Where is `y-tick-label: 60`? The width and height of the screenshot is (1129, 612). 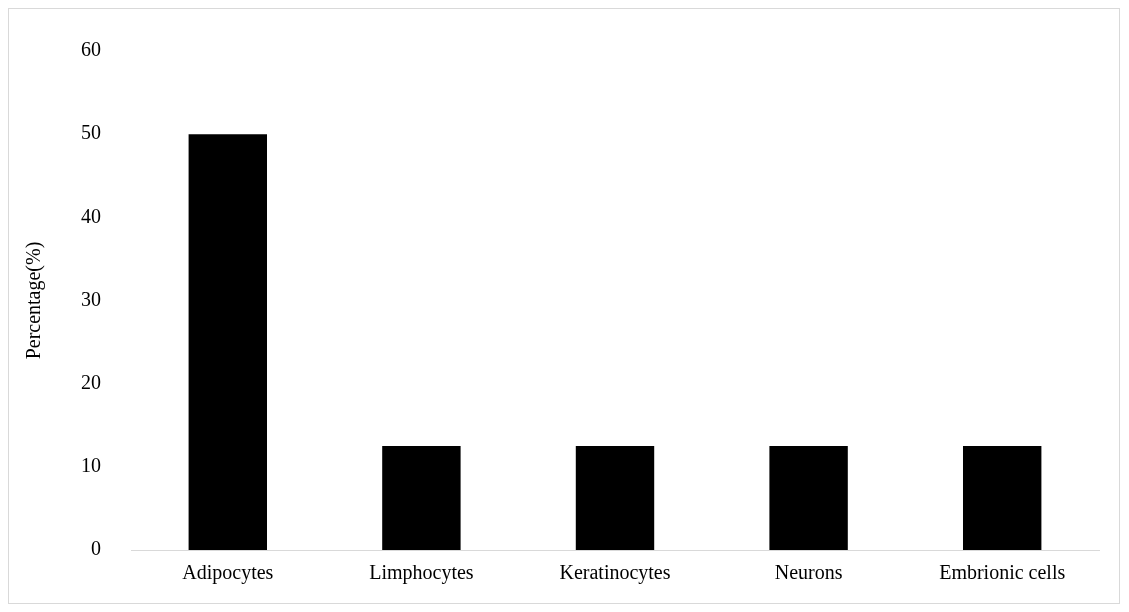
y-tick-label: 60 is located at coordinates (91, 49).